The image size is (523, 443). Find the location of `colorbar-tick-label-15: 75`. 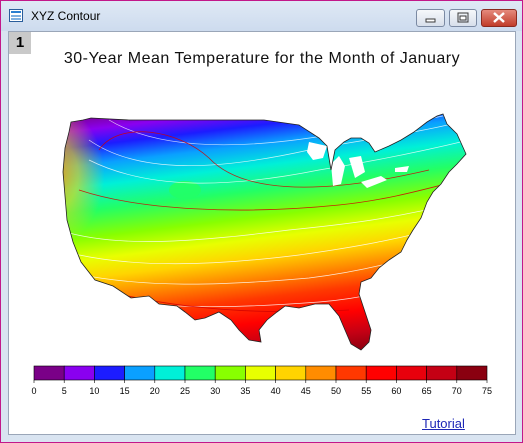

colorbar-tick-label-15: 75 is located at coordinates (487, 391).